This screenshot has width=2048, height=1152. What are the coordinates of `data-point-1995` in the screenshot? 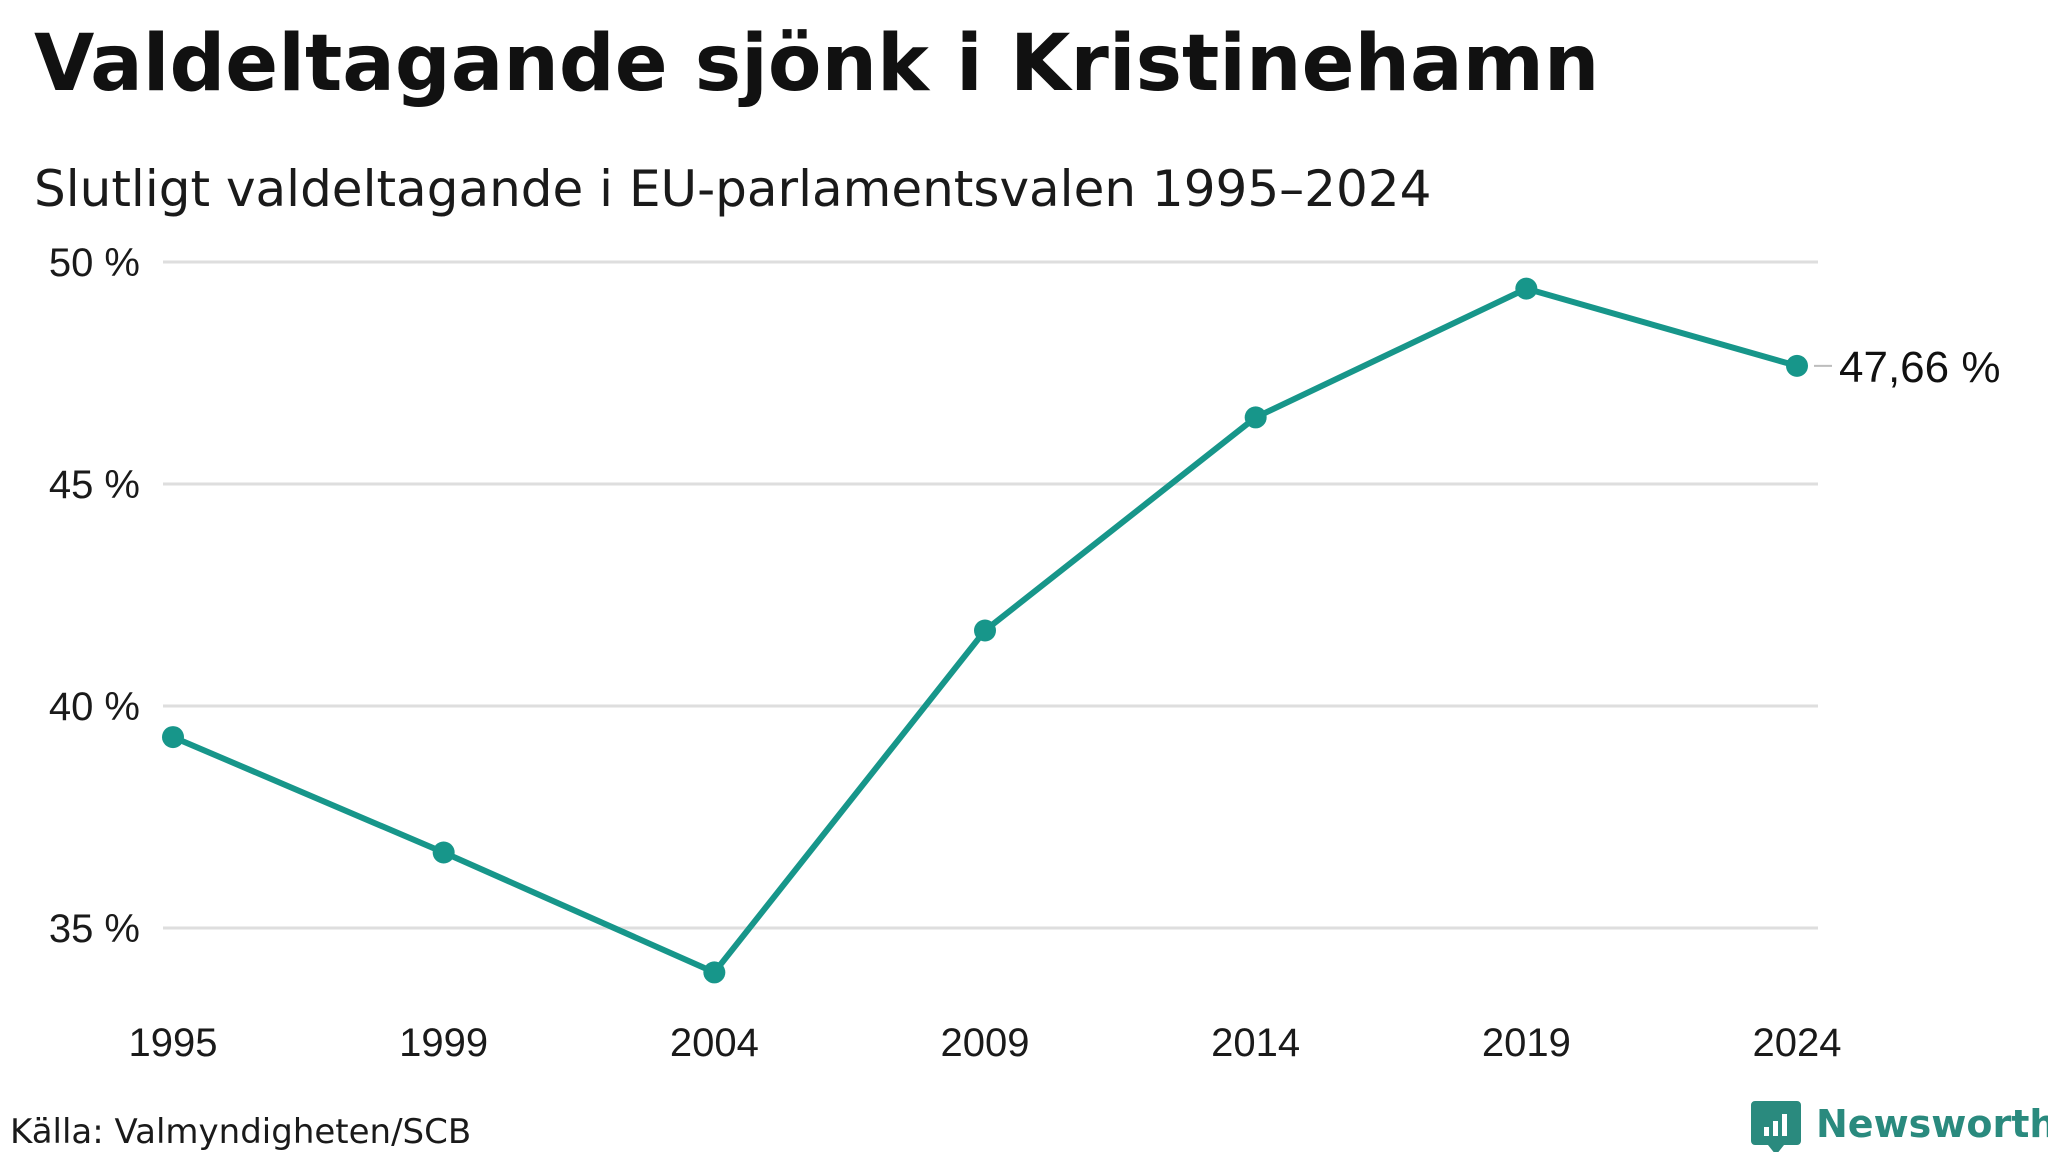 It's located at (173, 737).